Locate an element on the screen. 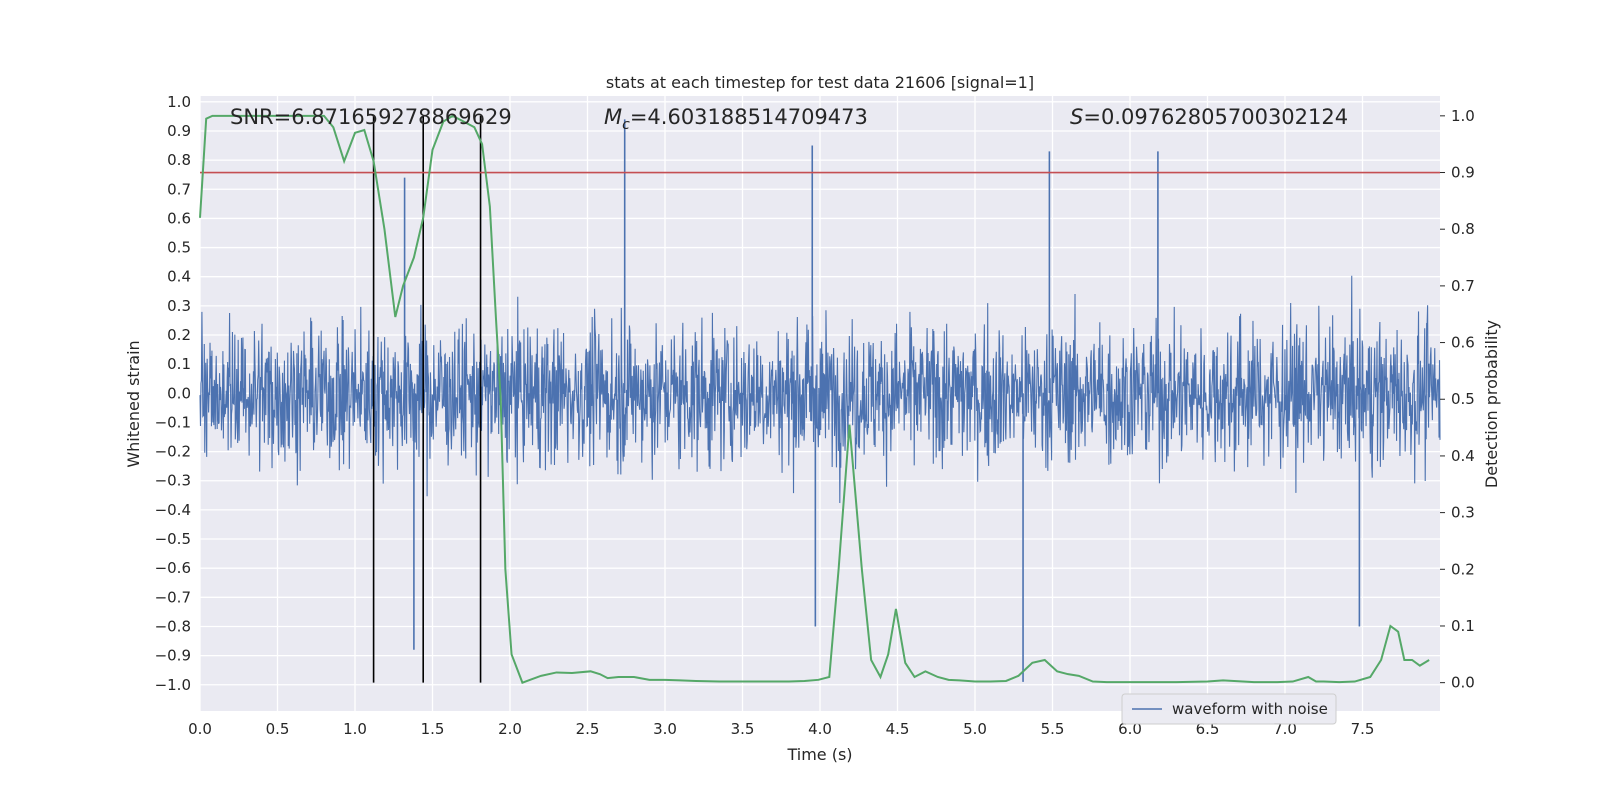  marker-lines is located at coordinates (427, 399).